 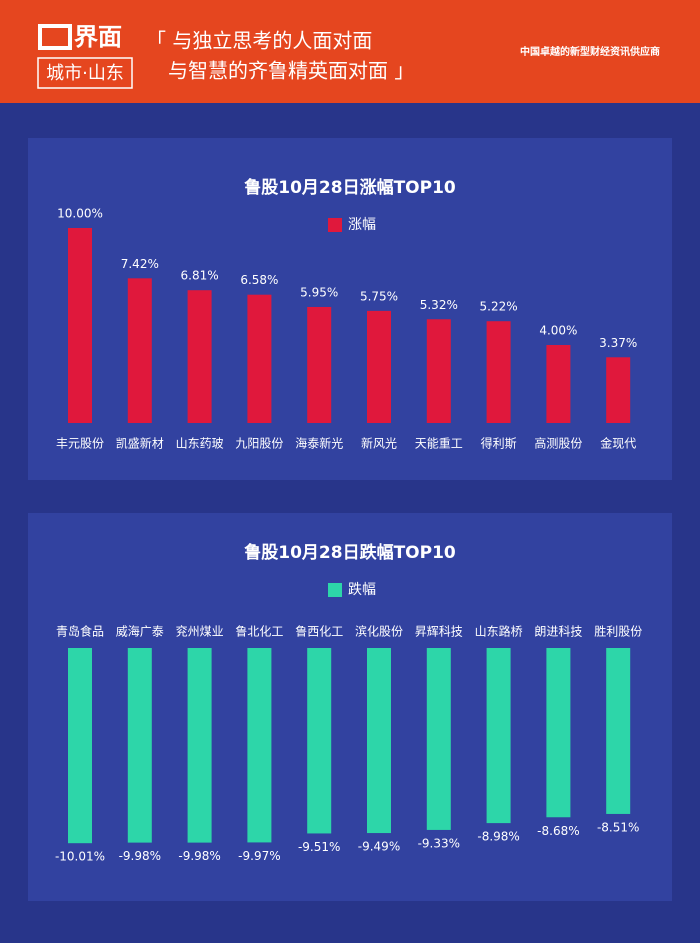 I want to click on category-label: 兖州煤业, so click(x=200, y=631).